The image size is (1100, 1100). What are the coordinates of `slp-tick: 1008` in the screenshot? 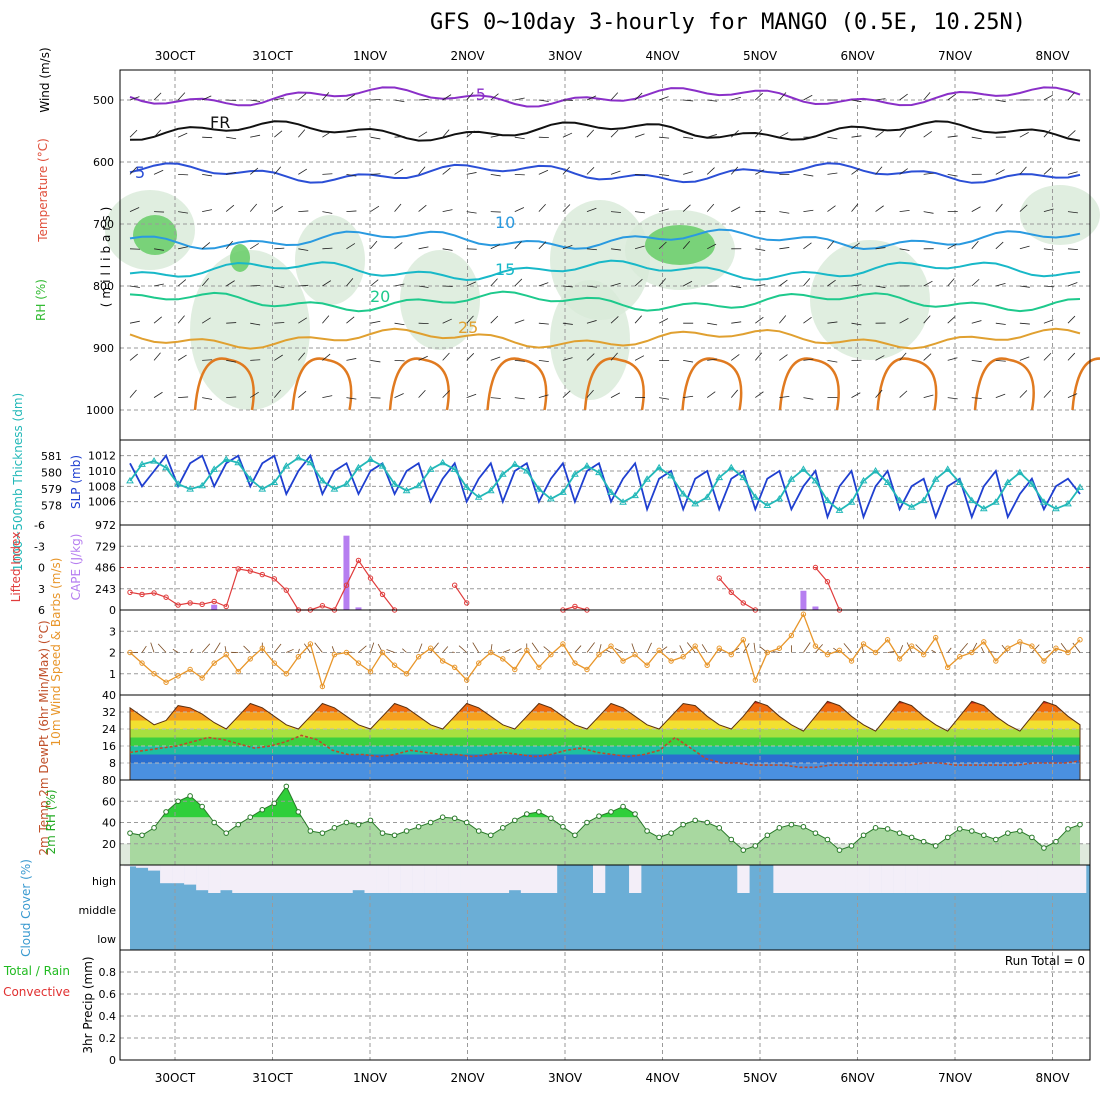 It's located at (102, 486).